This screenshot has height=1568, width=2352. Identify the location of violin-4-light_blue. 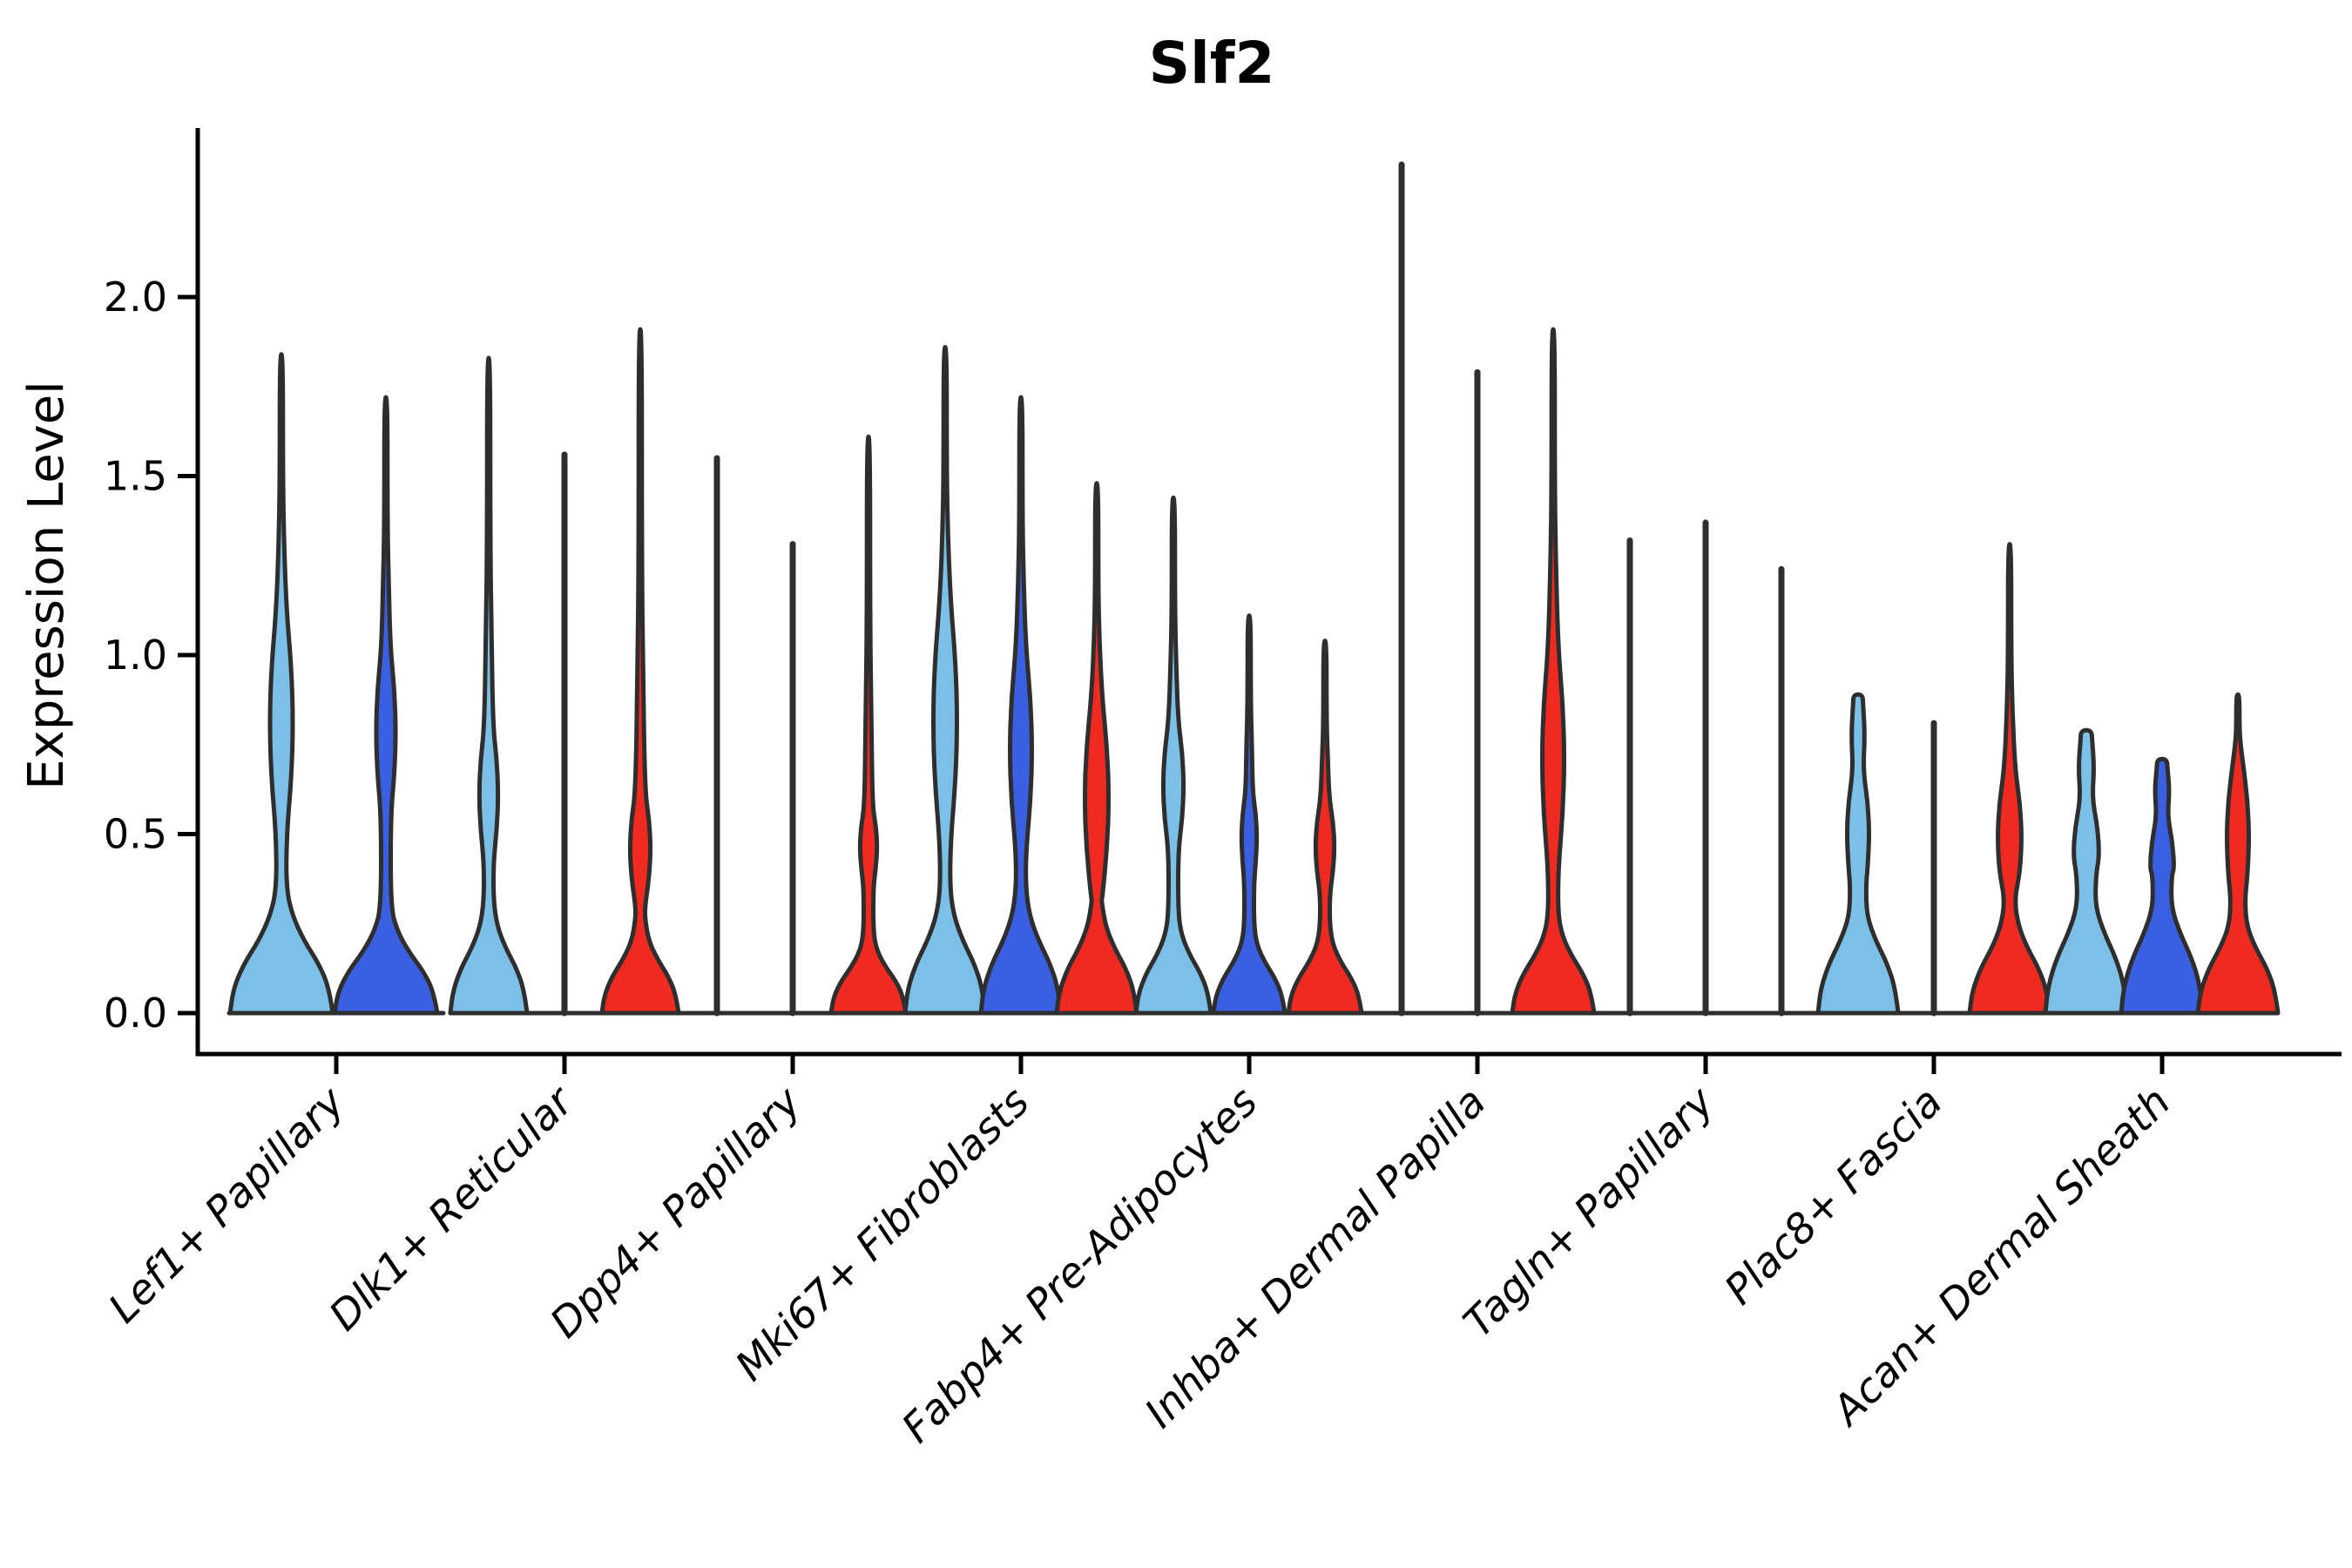
(1173, 756).